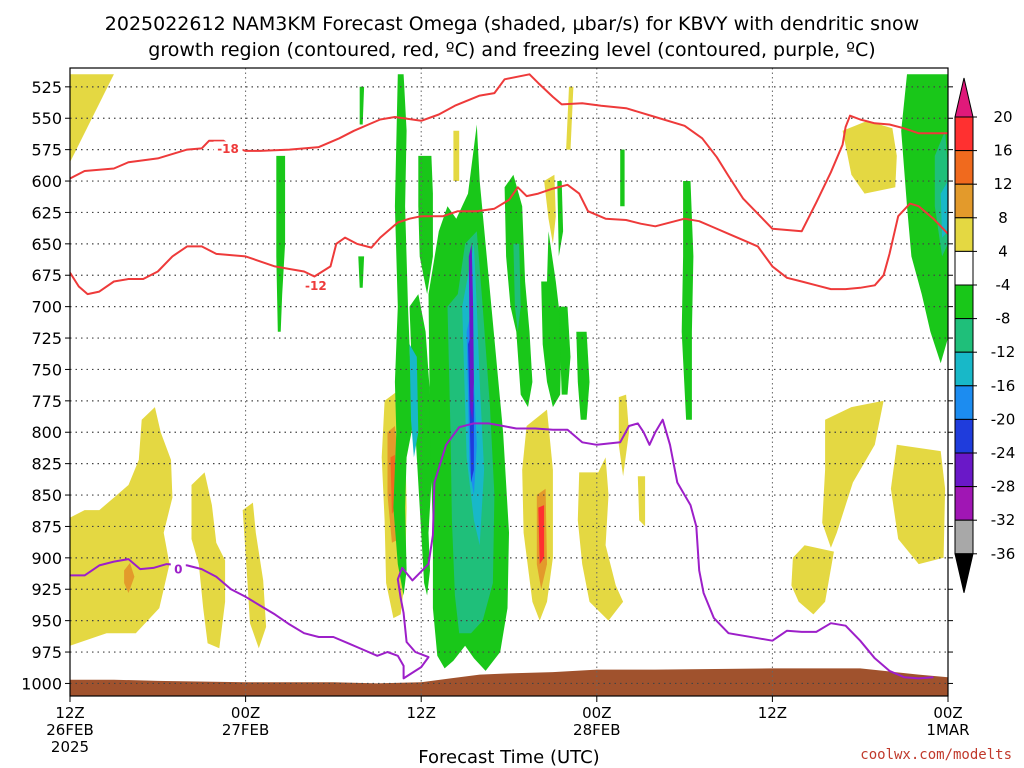  Describe the element at coordinates (41, 683) in the screenshot. I see `y-tick-label: 1000` at that location.